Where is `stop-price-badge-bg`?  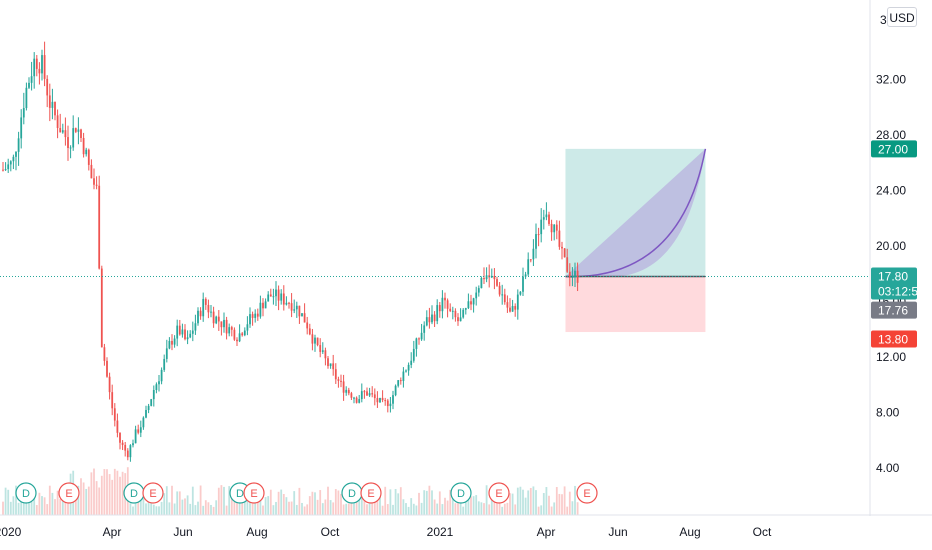
stop-price-badge-bg is located at coordinates (894, 339).